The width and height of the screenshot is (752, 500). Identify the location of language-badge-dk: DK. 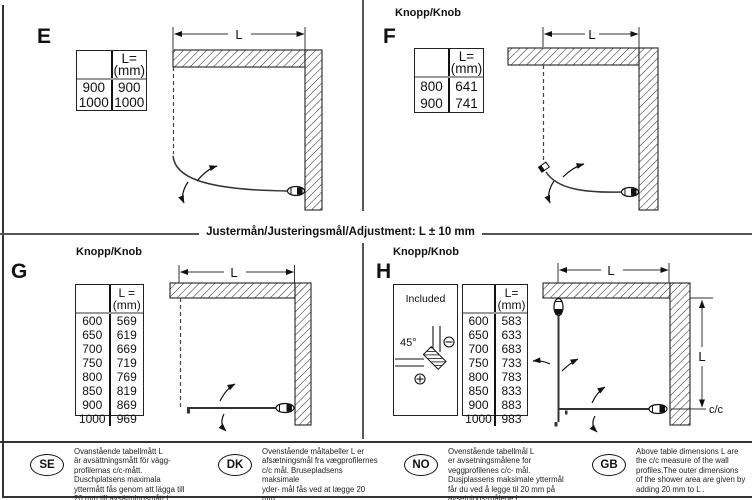
(235, 465).